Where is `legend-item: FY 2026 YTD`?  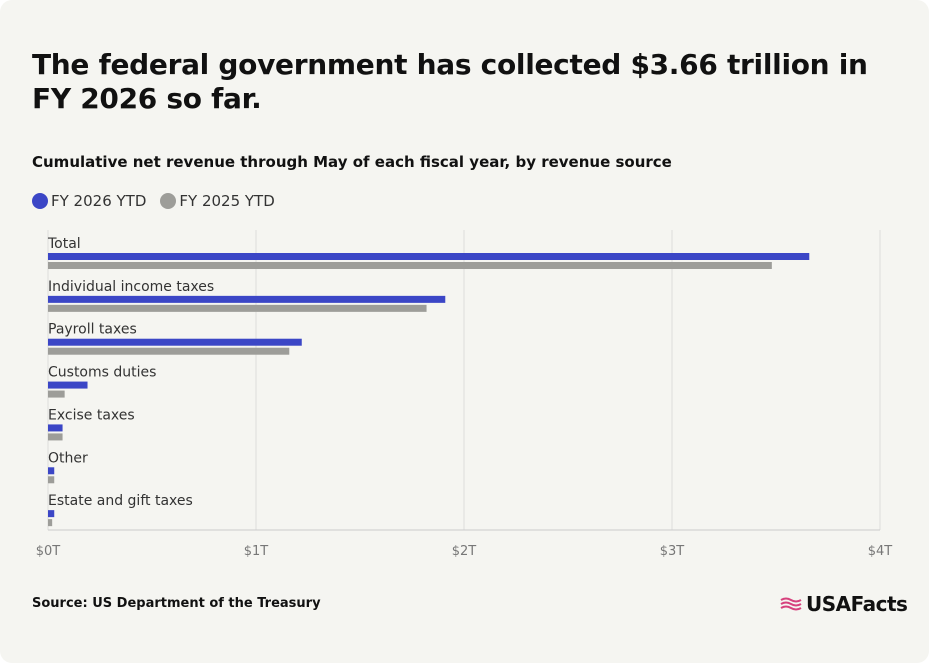 legend-item: FY 2026 YTD is located at coordinates (89, 201).